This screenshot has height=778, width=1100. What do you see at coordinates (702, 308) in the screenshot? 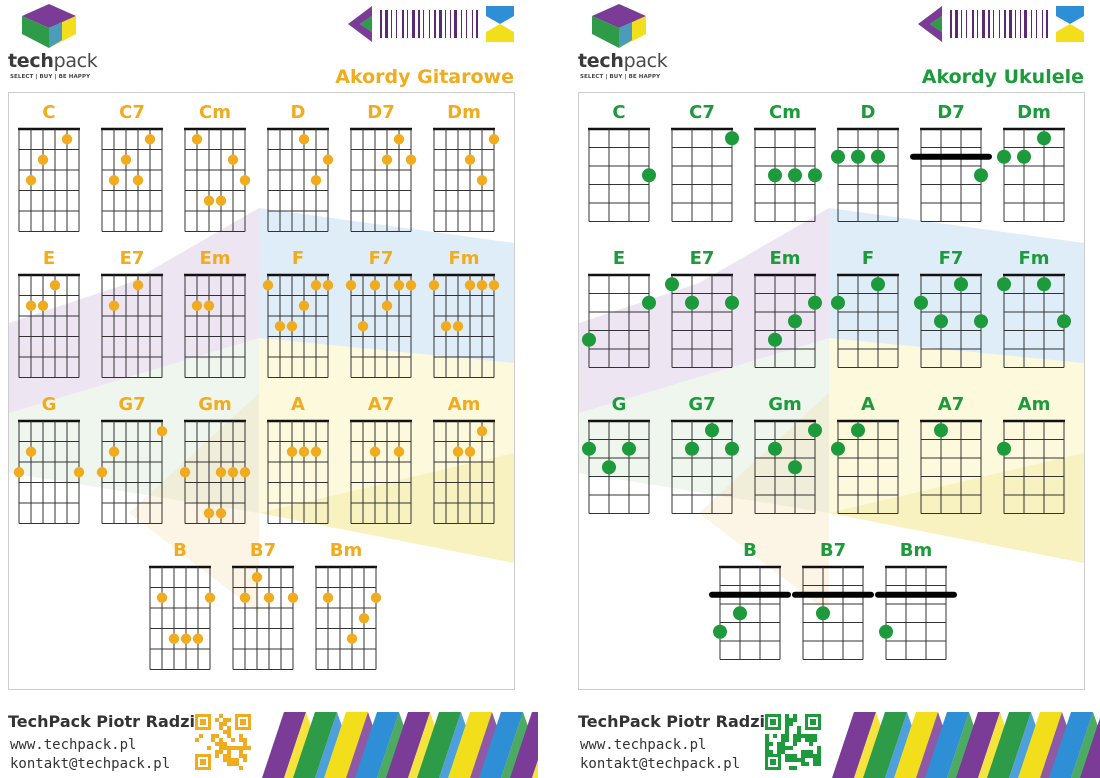
I see `chord-diagram-ukulele-e7: E7` at bounding box center [702, 308].